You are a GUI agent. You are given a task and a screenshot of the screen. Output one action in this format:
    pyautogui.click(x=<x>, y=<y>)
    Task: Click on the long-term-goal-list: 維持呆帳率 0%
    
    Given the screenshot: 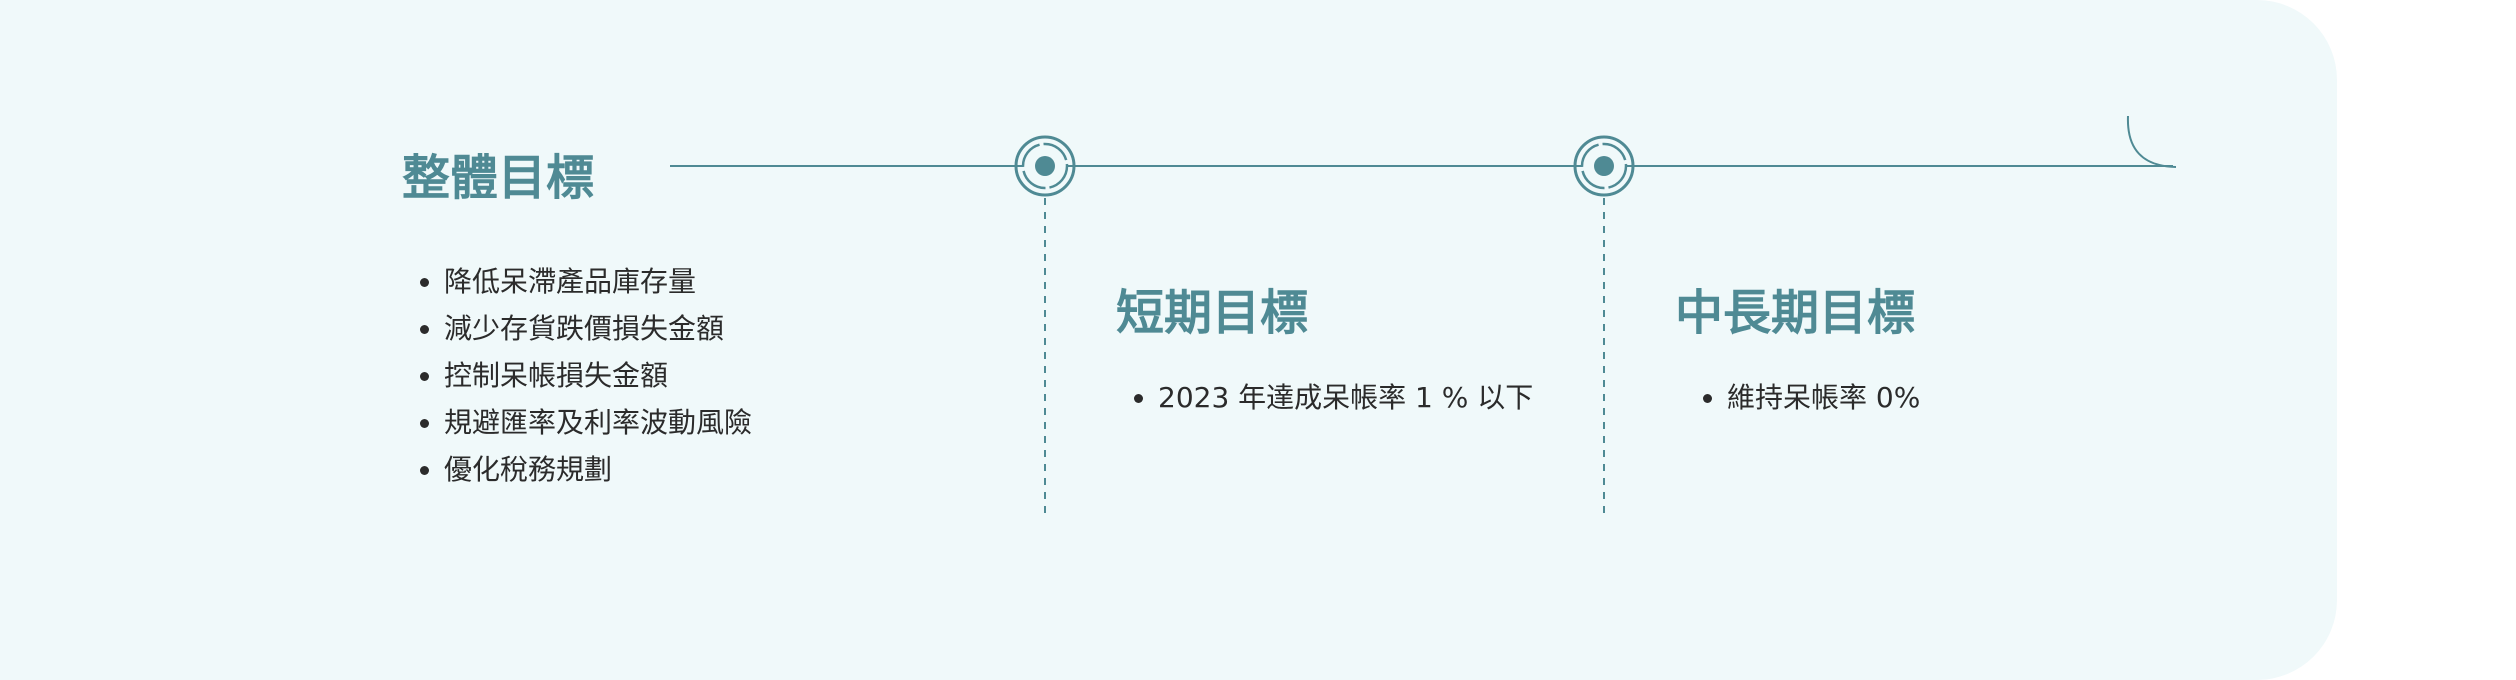 What is the action you would take?
    pyautogui.click(x=1806, y=398)
    